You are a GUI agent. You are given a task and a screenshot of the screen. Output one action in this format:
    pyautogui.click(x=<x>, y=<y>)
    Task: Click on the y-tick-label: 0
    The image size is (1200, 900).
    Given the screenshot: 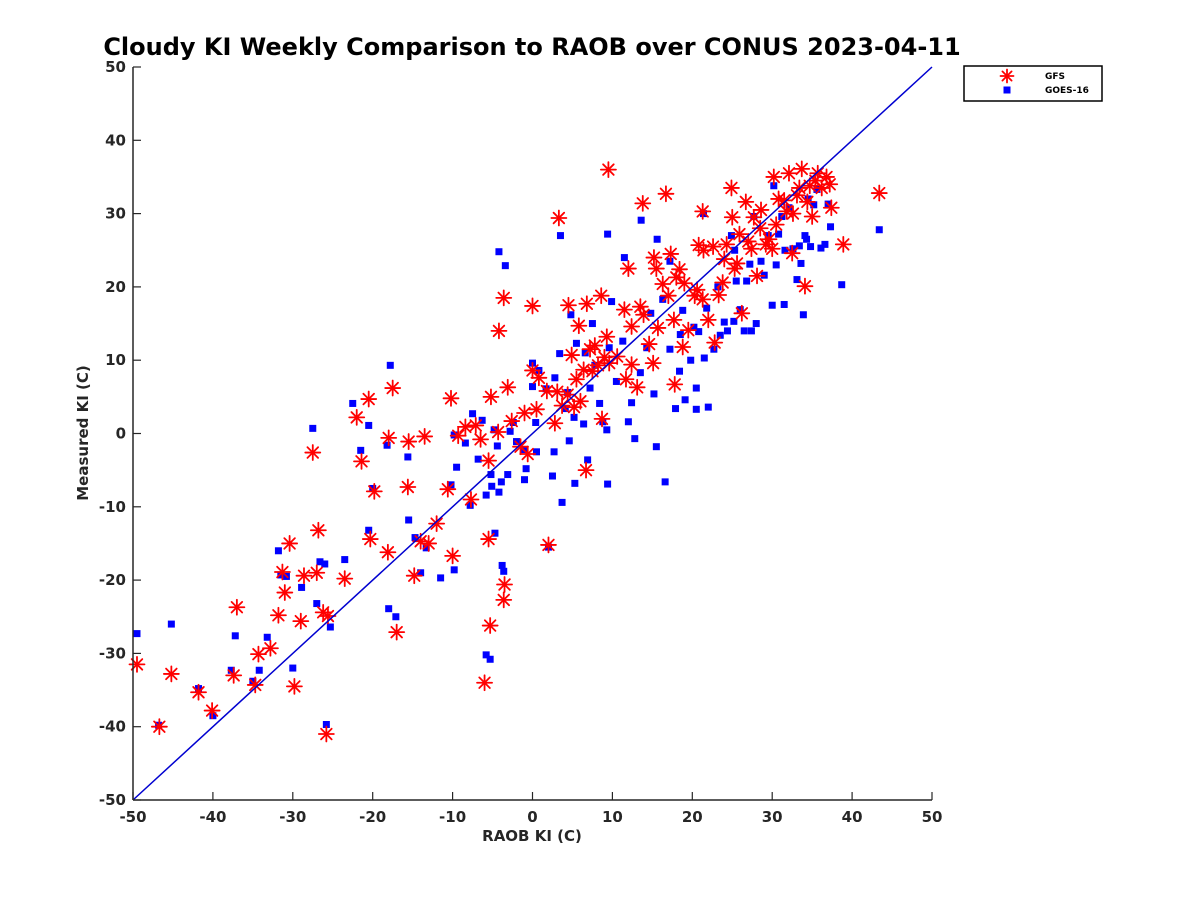 What is the action you would take?
    pyautogui.click(x=121, y=434)
    